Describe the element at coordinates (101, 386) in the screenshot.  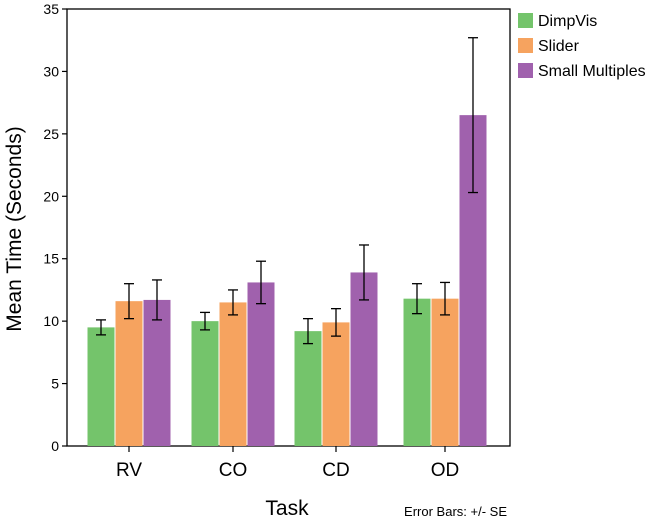
I see `bar-dimpvis-rv` at that location.